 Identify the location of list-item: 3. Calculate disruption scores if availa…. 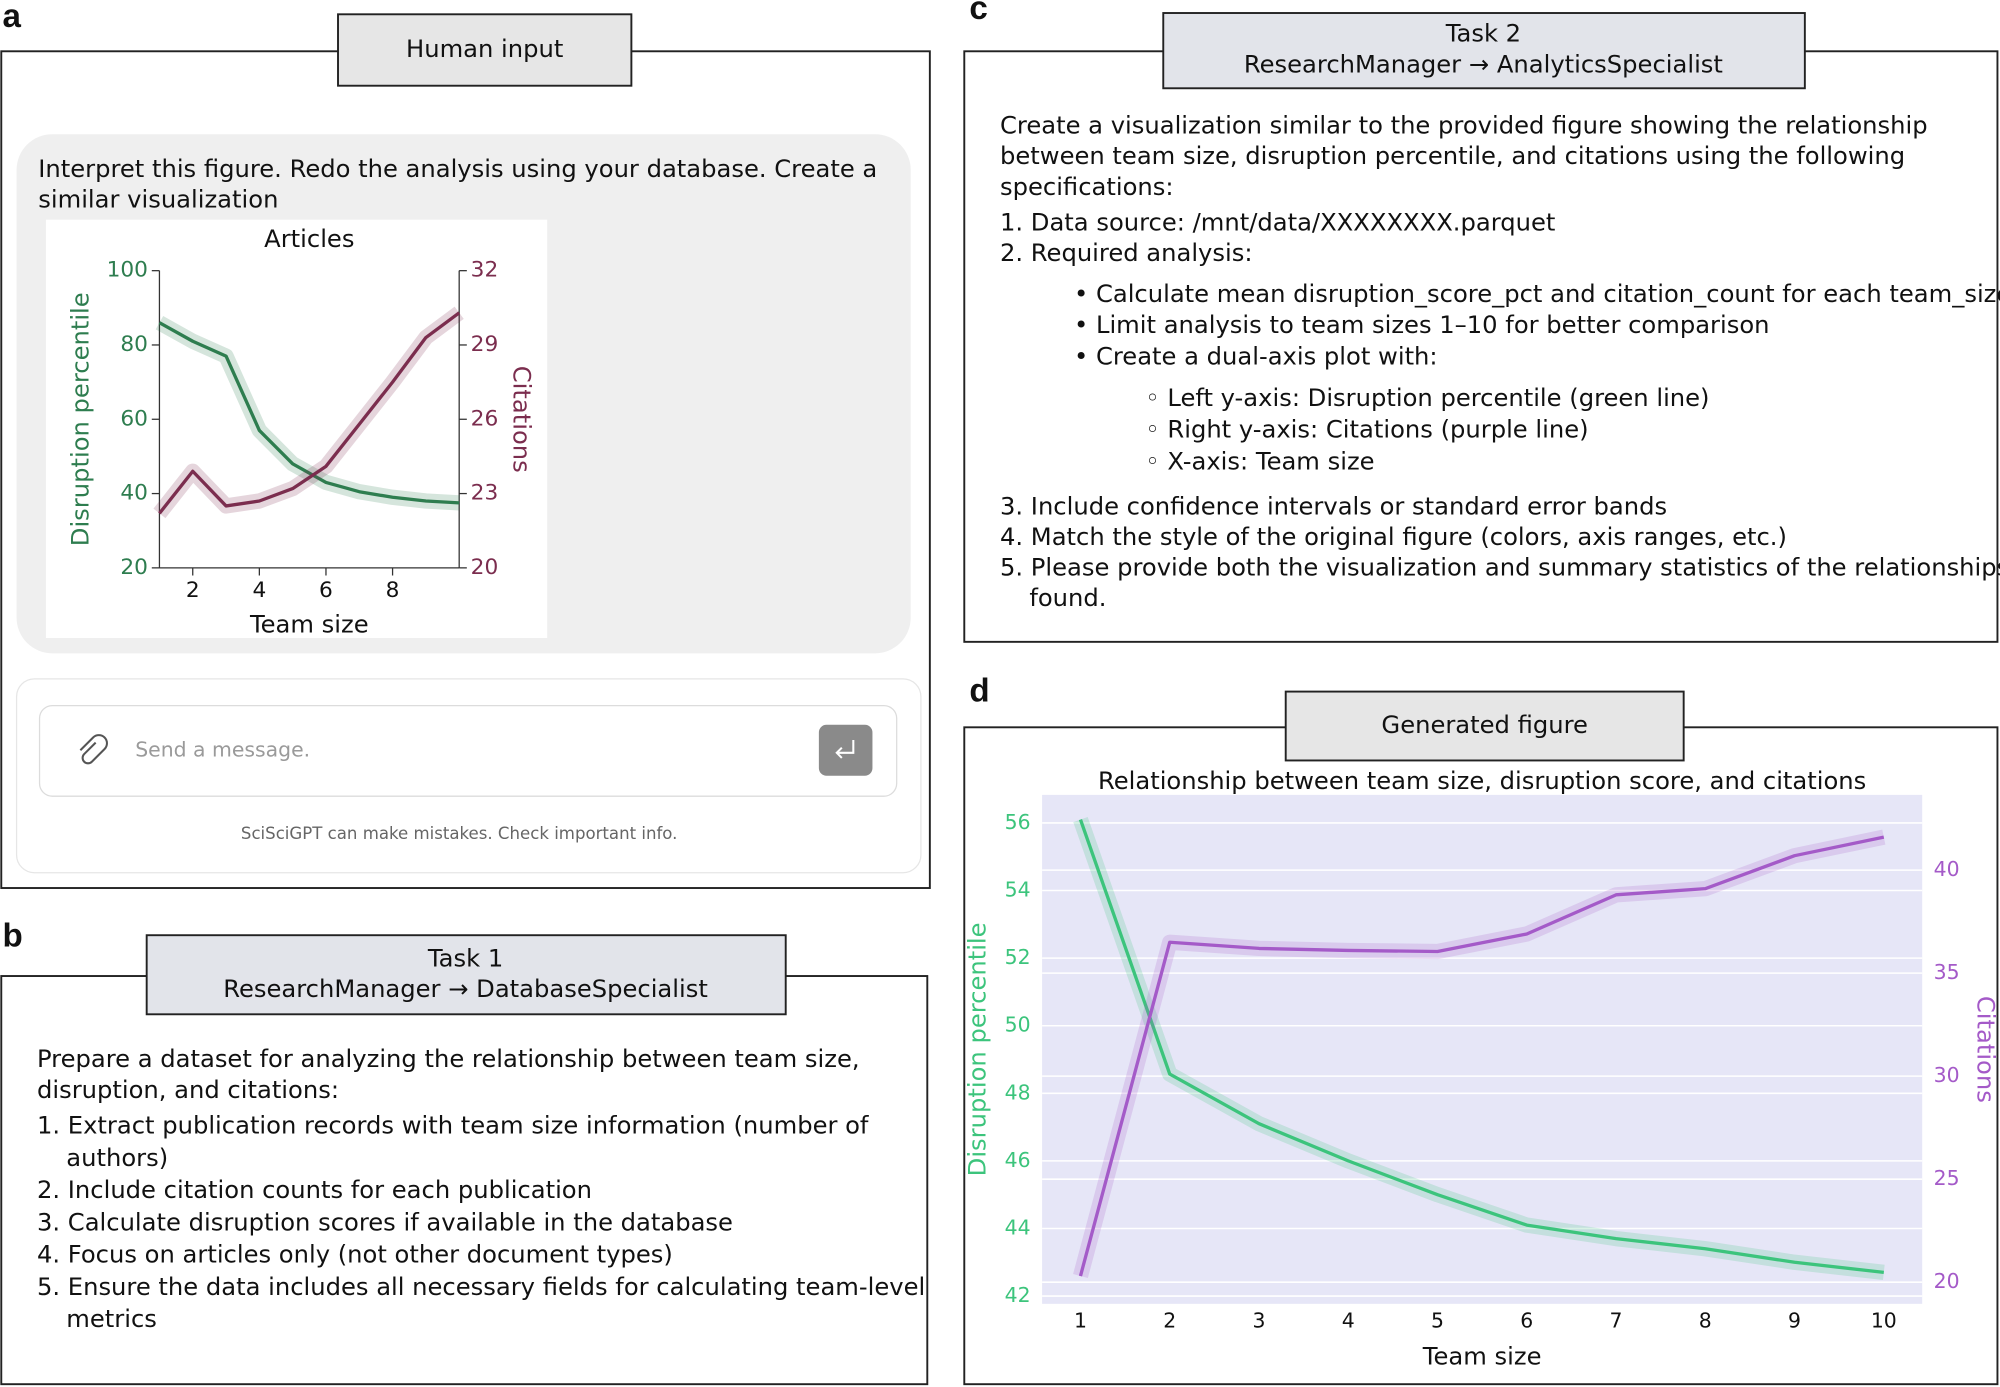
(385, 1222).